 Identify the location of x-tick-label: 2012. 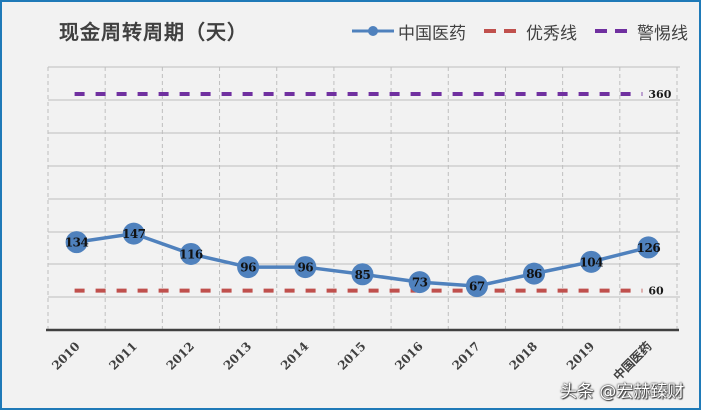
(181, 356).